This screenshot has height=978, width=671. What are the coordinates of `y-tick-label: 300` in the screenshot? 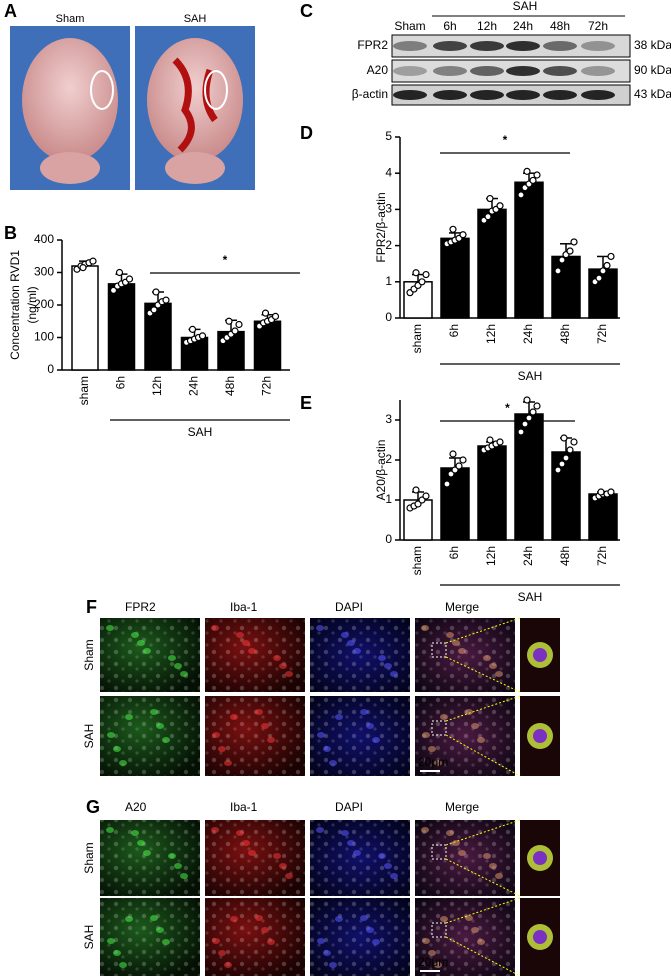 It's located at (44, 272).